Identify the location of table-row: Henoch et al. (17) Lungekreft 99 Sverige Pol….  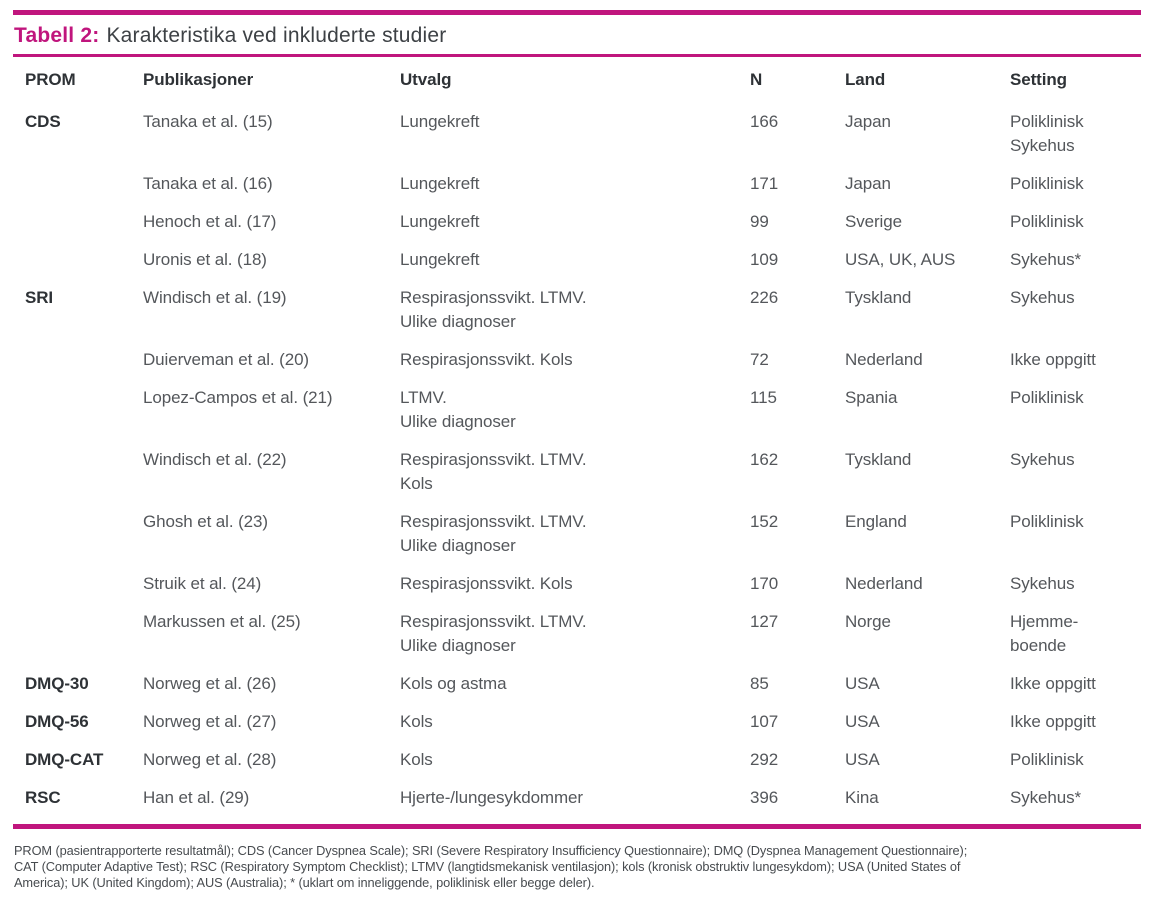
(577, 229).